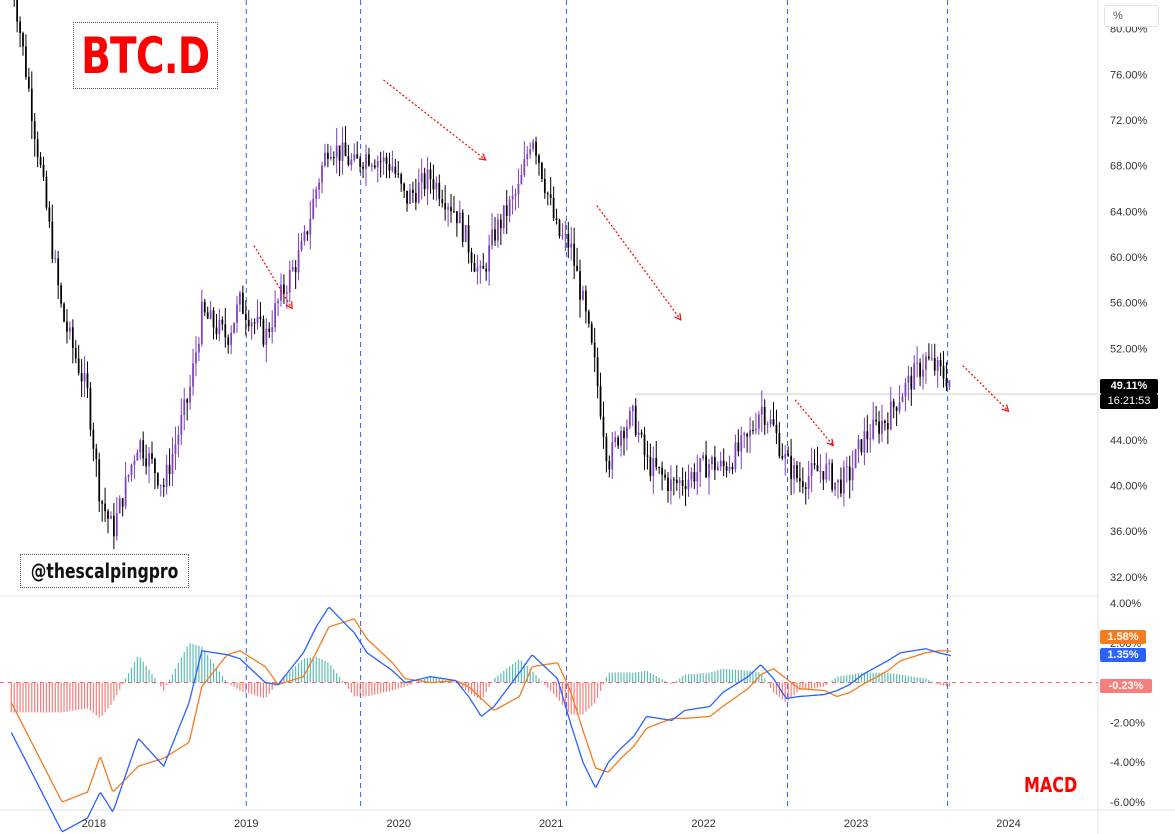 This screenshot has width=1175, height=834. What do you see at coordinates (1129, 386) in the screenshot?
I see `last-price-tag: 49.11%` at bounding box center [1129, 386].